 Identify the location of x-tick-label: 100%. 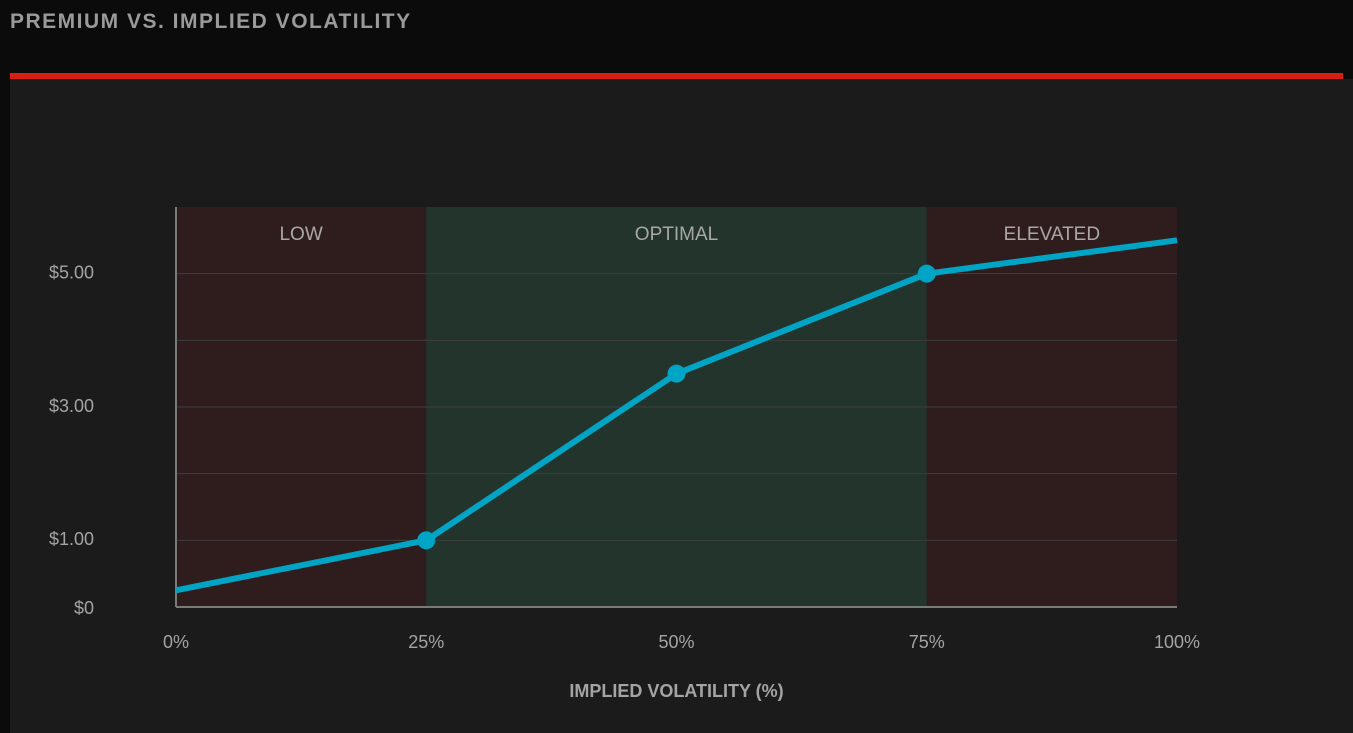
(1177, 642).